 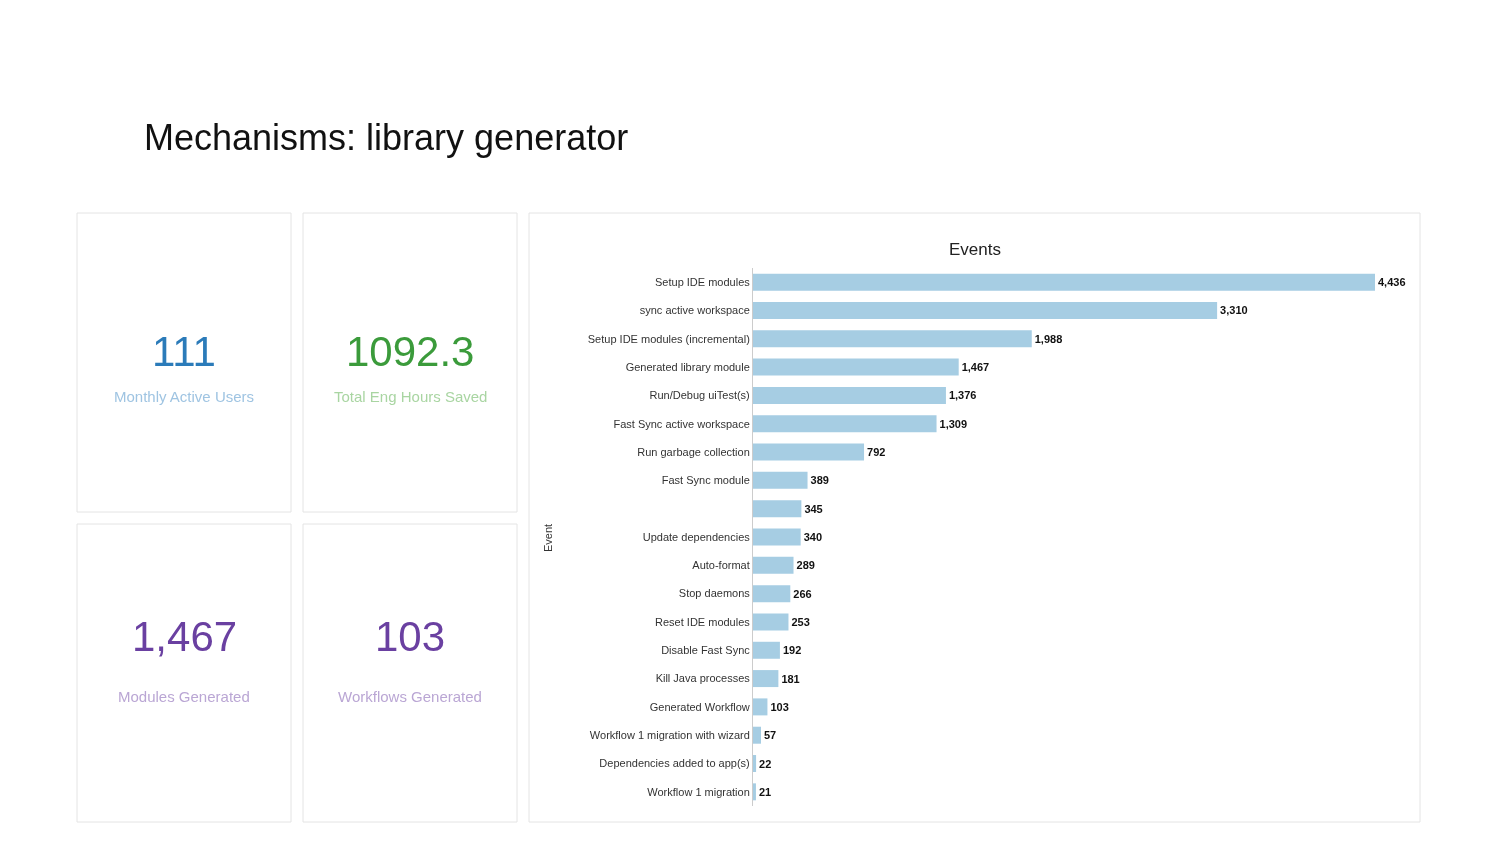 What do you see at coordinates (696, 536) in the screenshot?
I see `y-tick-label: Update dependencies` at bounding box center [696, 536].